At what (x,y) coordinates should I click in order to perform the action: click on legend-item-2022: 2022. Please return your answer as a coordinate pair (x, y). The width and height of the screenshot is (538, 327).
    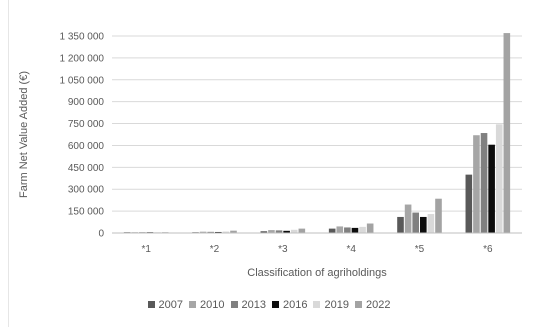
    Looking at the image, I should click on (372, 305).